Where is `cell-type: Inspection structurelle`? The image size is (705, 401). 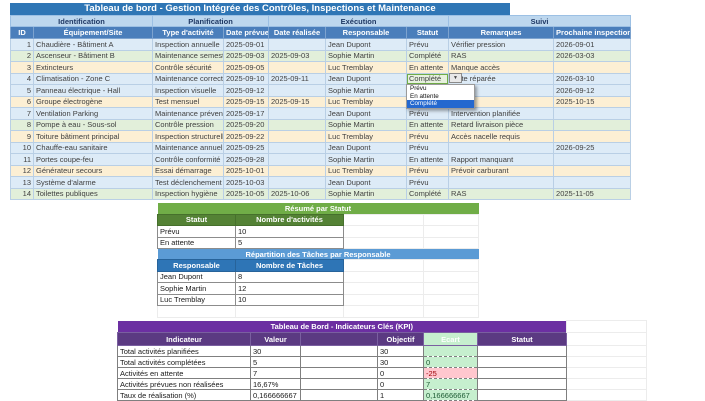 cell-type: Inspection structurelle is located at coordinates (188, 136).